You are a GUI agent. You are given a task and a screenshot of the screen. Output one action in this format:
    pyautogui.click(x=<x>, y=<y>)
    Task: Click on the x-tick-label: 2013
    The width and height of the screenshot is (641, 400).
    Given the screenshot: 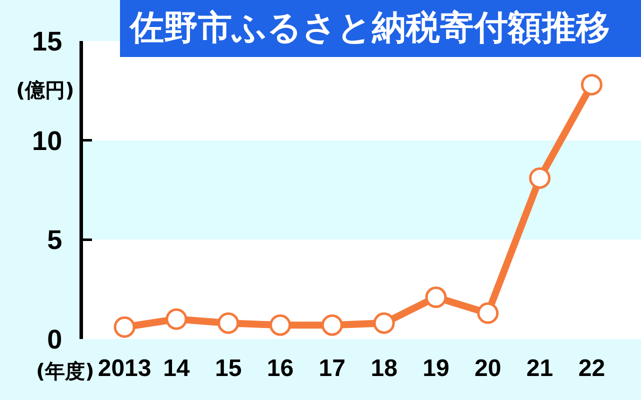 What is the action you would take?
    pyautogui.click(x=125, y=368)
    